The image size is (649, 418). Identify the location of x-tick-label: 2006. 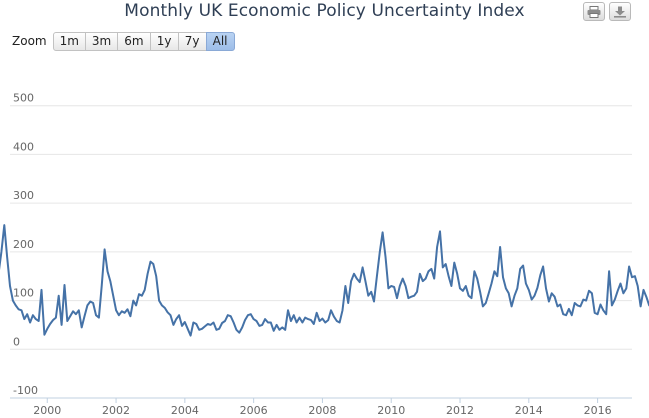
(254, 410).